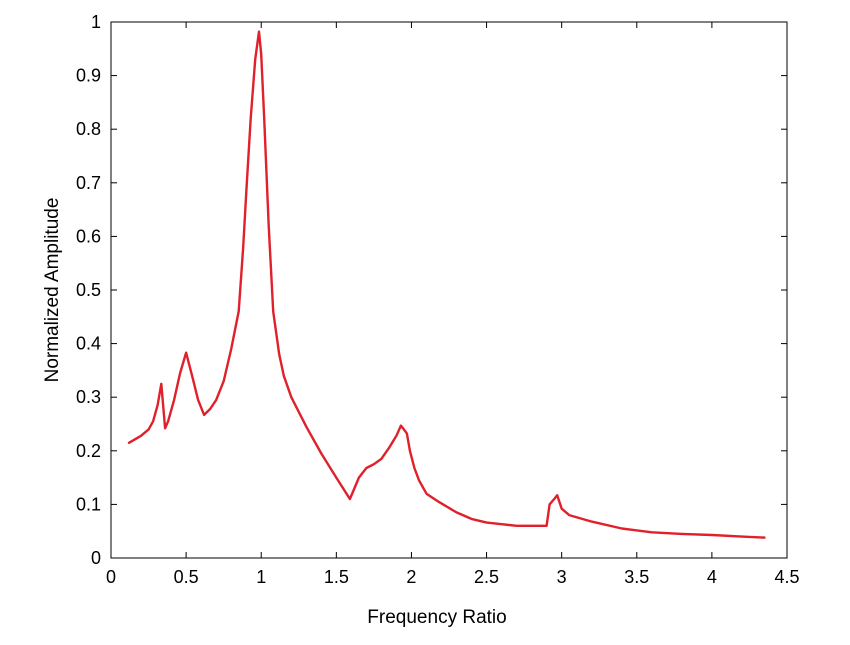  Describe the element at coordinates (636, 577) in the screenshot. I see `x-tick-label: 3.5` at that location.